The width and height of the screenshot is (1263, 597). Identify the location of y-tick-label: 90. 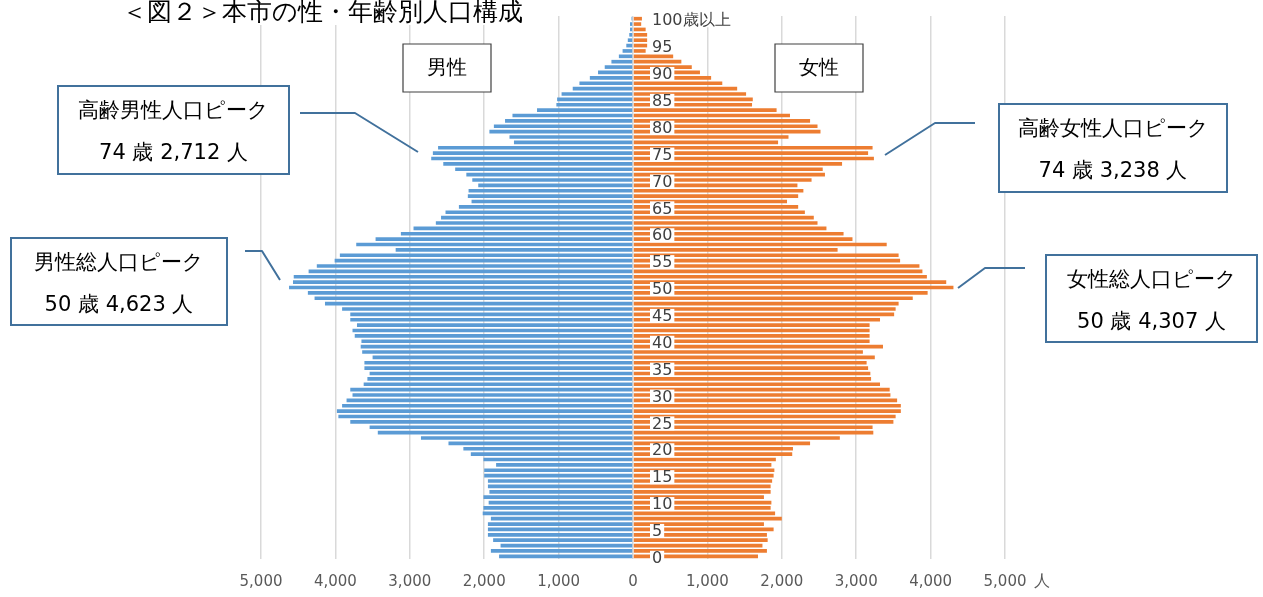
(662, 74).